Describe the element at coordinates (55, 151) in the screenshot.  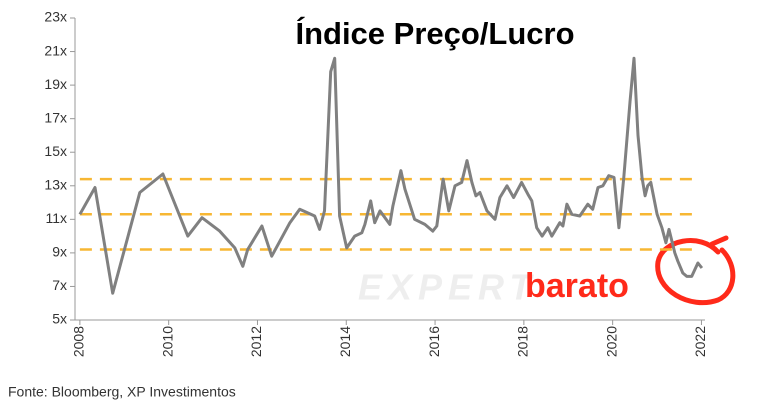
I see `y-tick-label: 15x` at that location.